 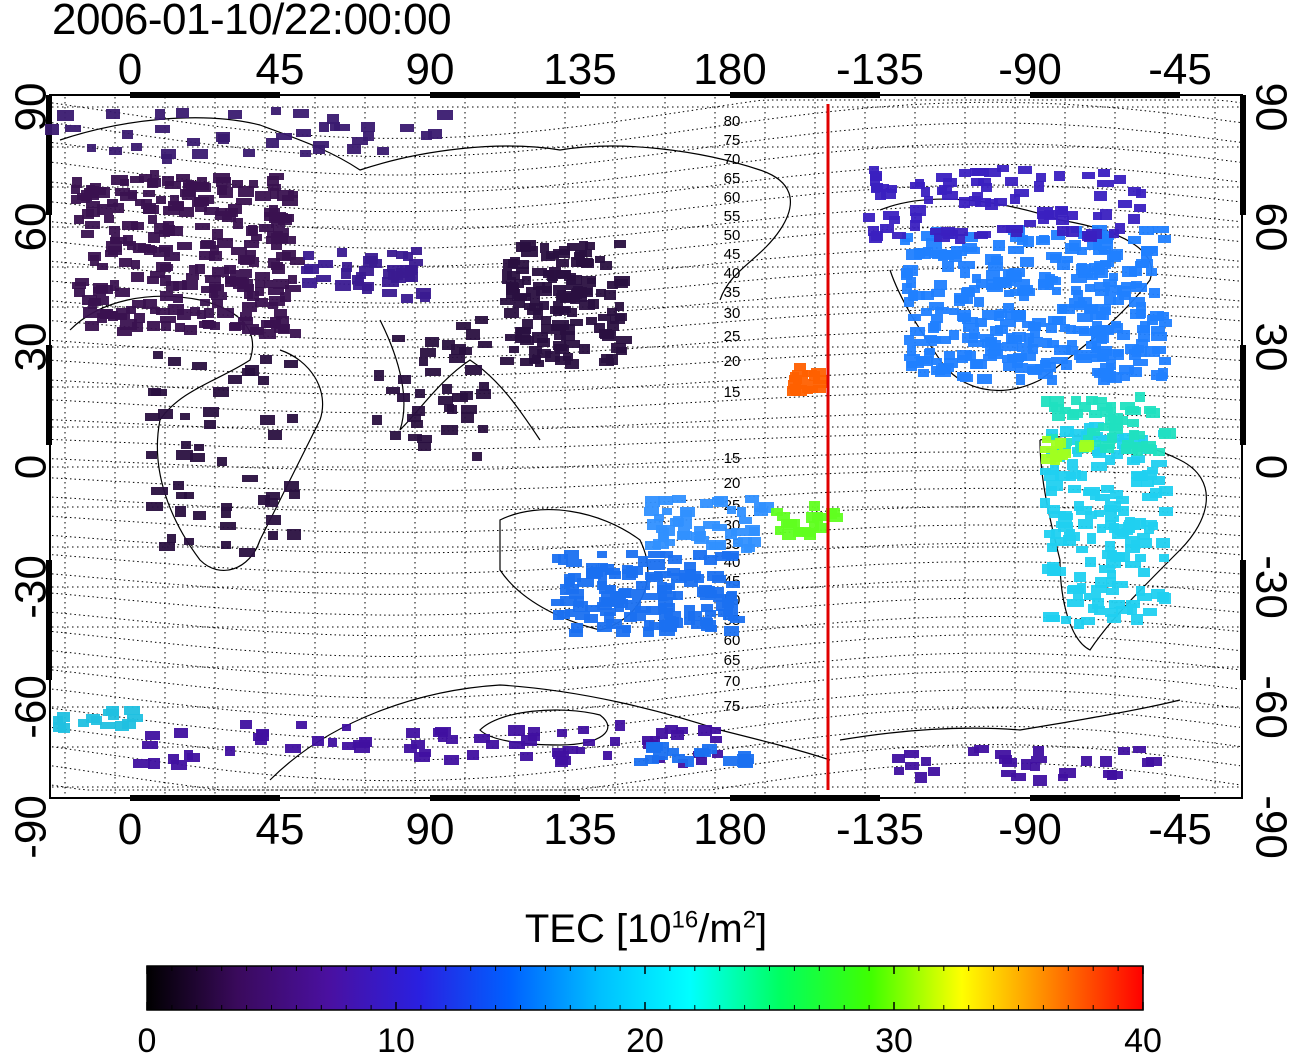 I want to click on lon-label-top: -135, so click(x=880, y=69).